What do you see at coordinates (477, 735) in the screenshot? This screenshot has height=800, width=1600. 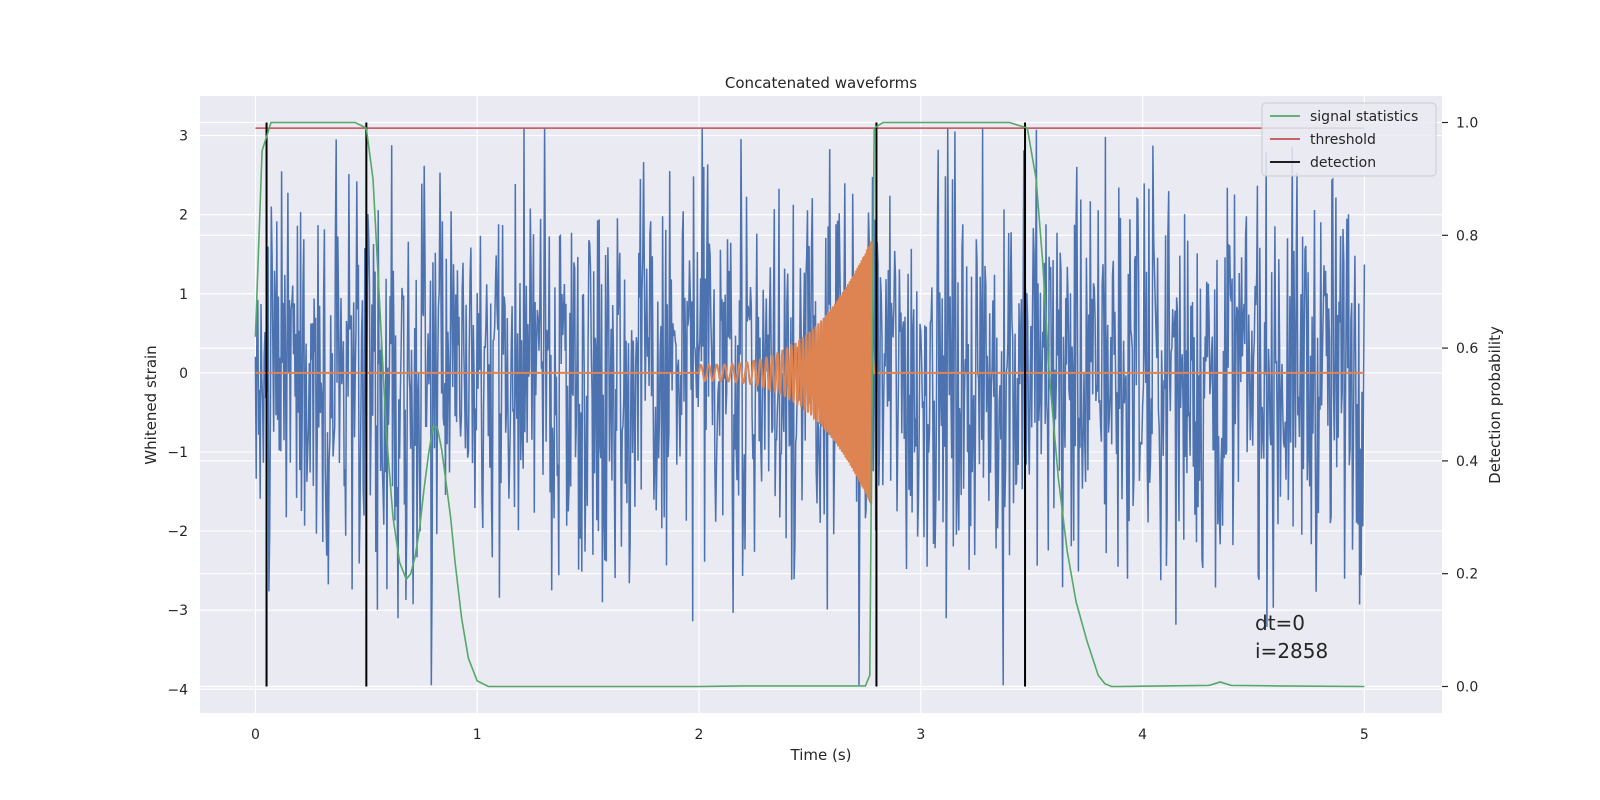 I see `x-tick-label: 1` at bounding box center [477, 735].